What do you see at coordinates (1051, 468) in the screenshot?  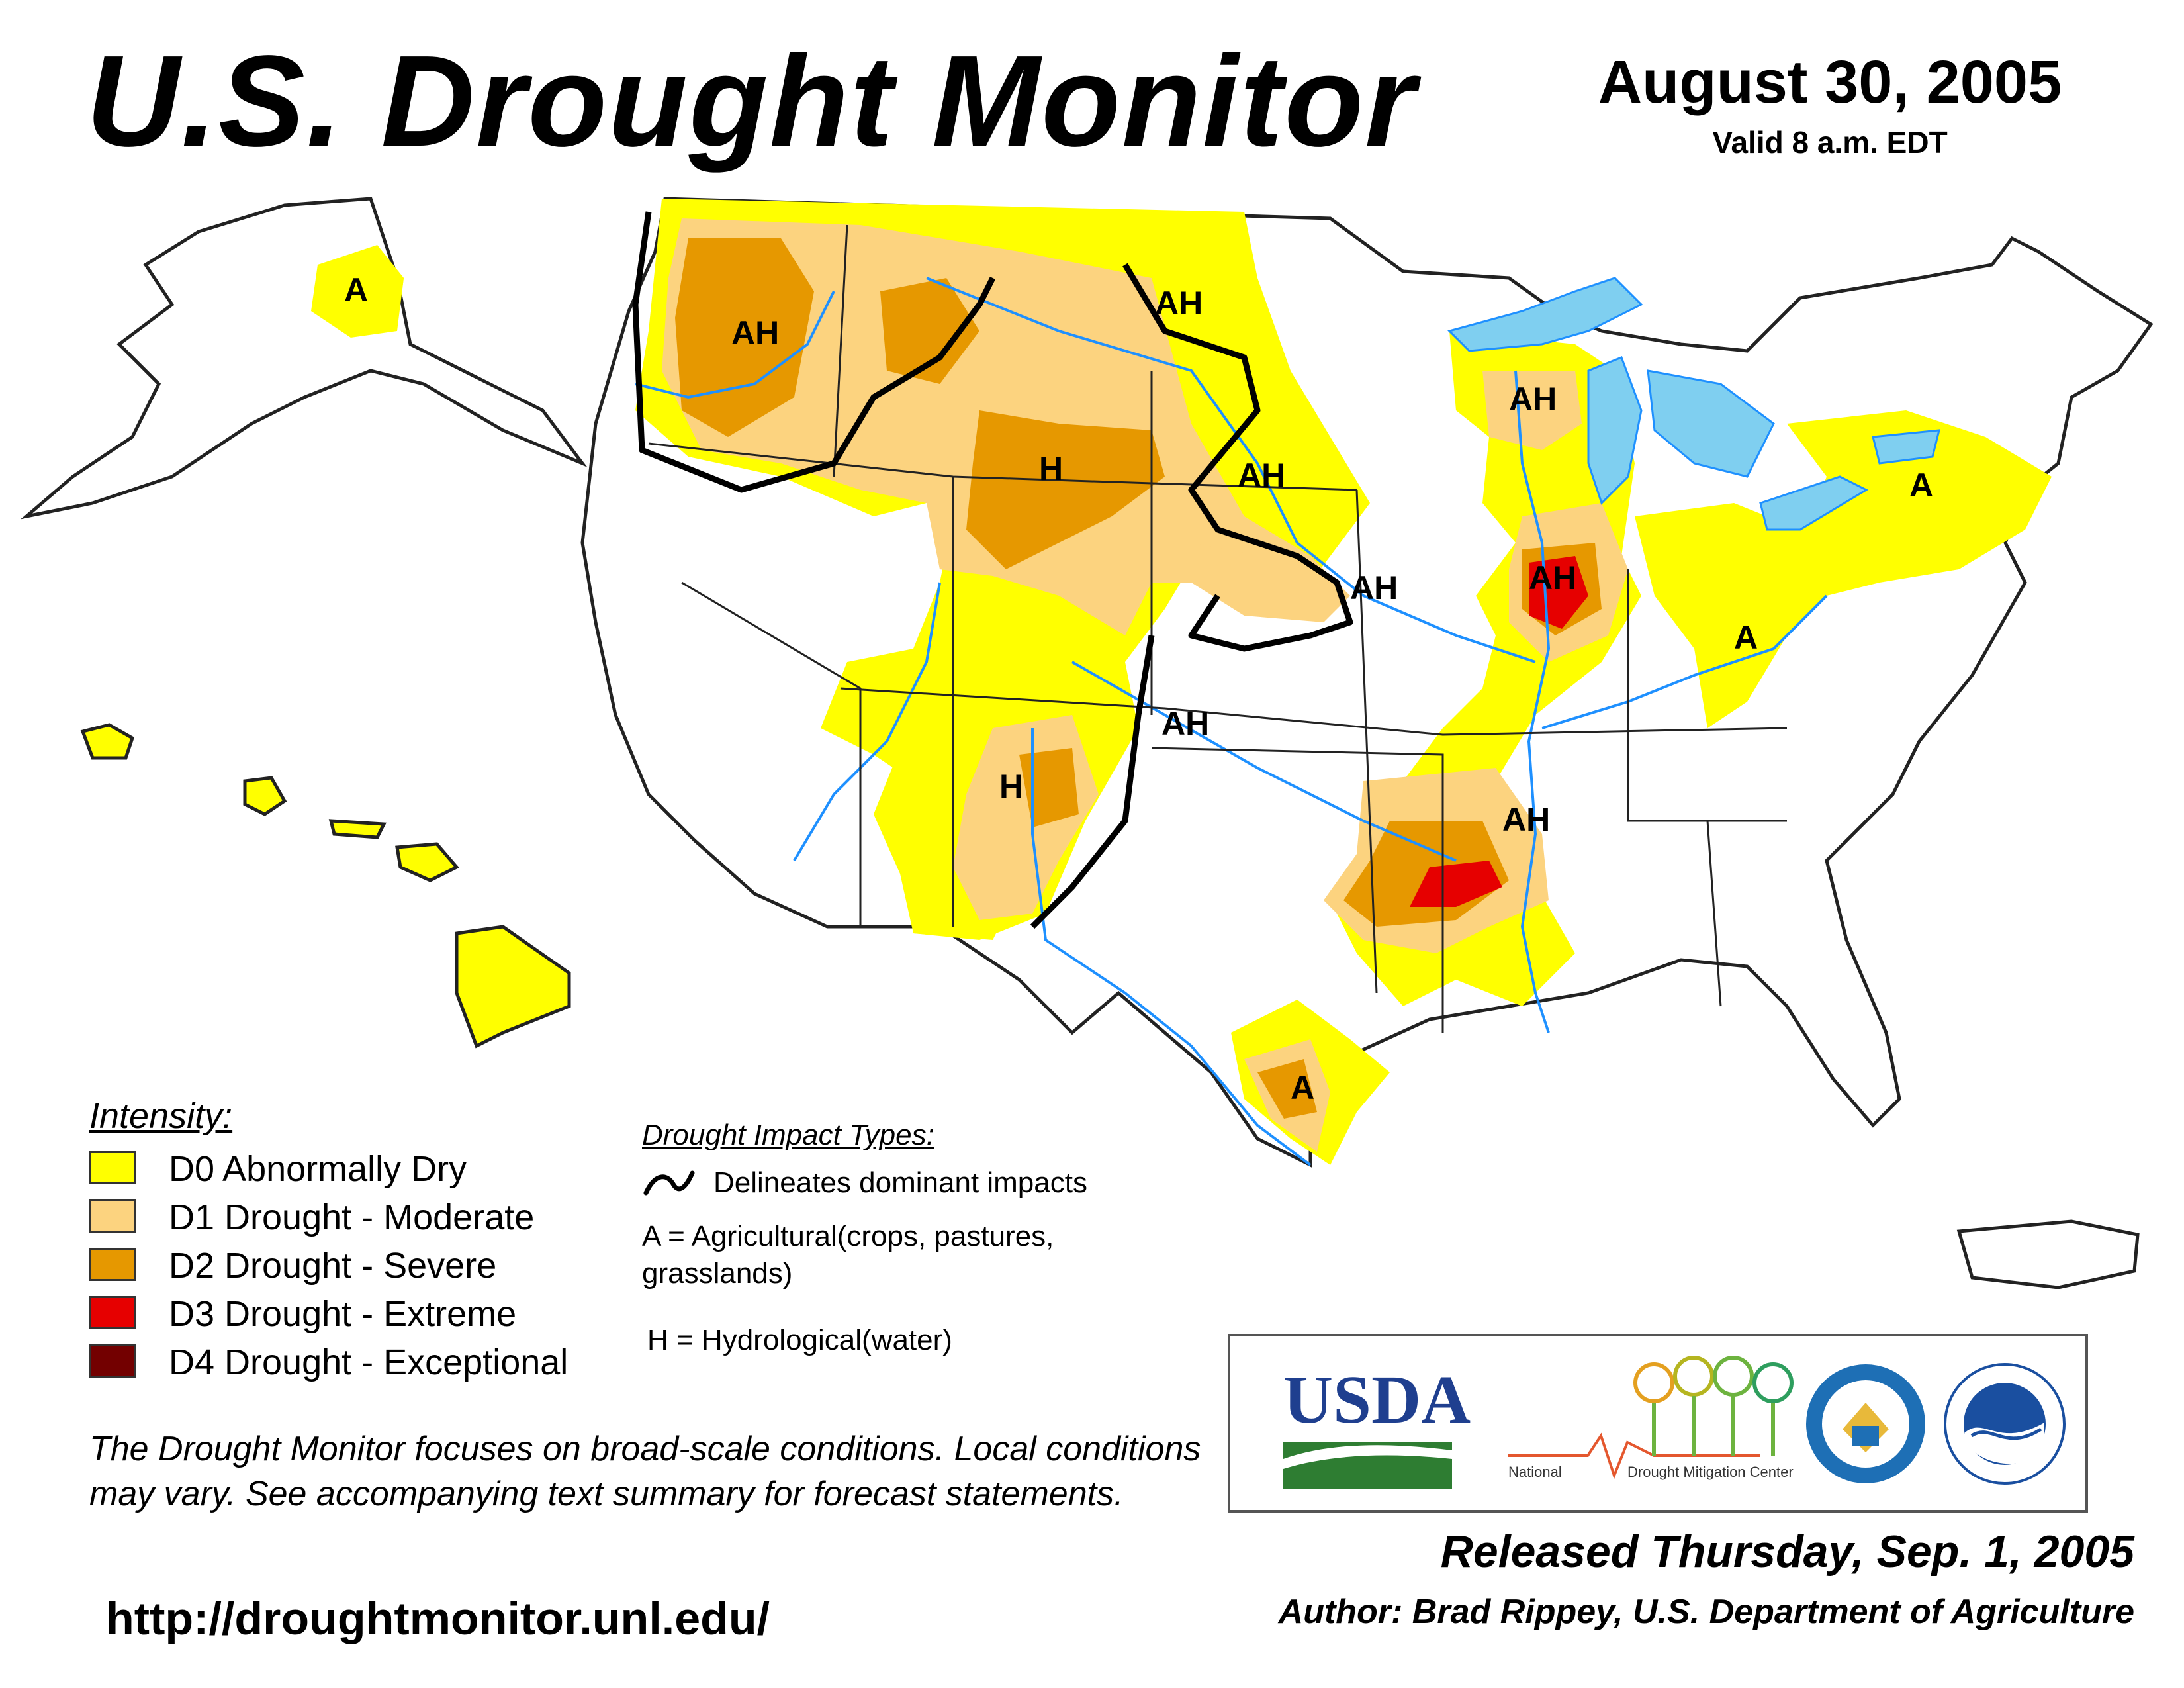 I see `region-label-wyoming: H` at bounding box center [1051, 468].